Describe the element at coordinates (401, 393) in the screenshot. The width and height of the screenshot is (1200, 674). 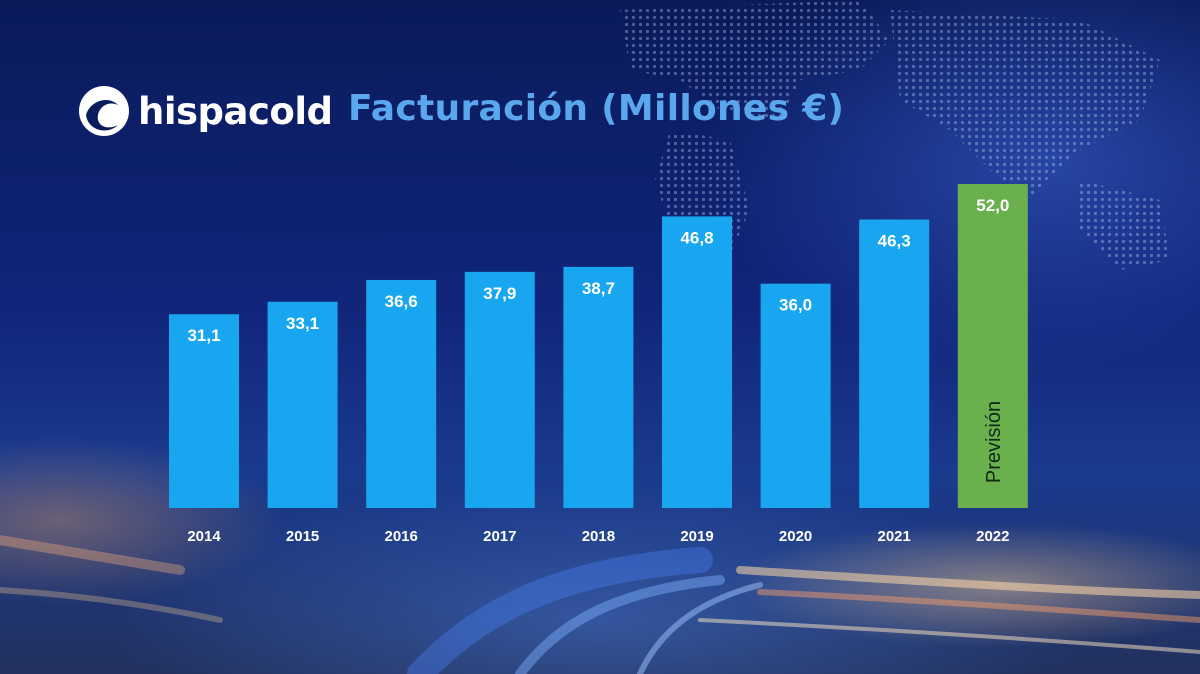
I see `bar-2016` at that location.